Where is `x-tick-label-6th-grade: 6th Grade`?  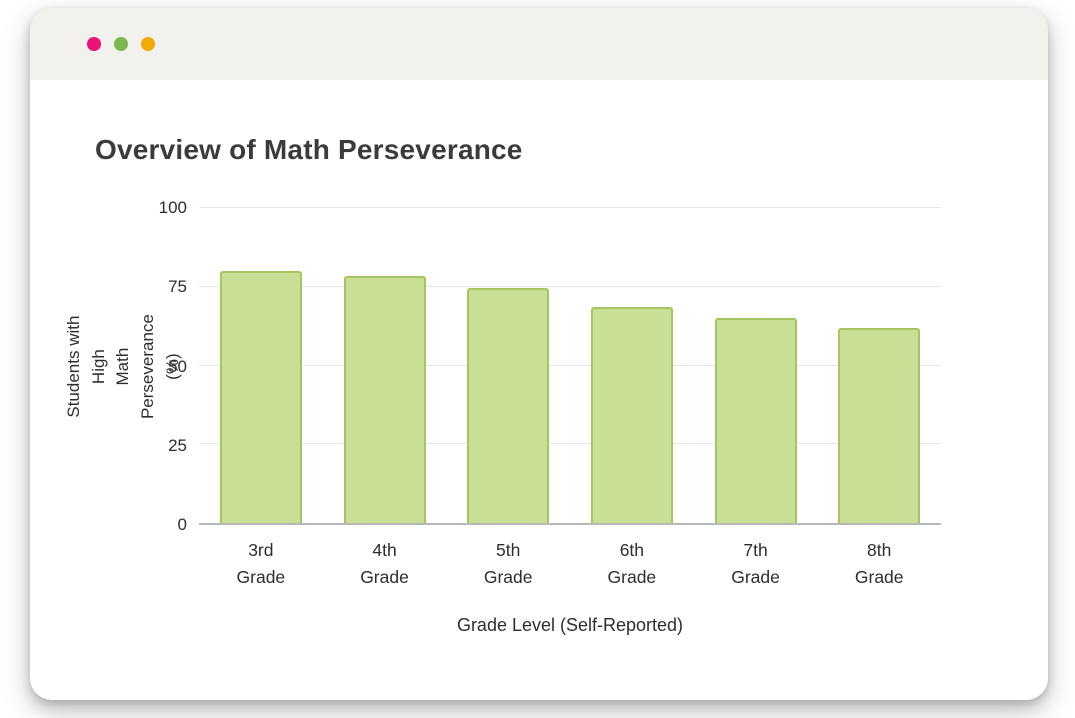
x-tick-label-6th-grade: 6th Grade is located at coordinates (632, 564).